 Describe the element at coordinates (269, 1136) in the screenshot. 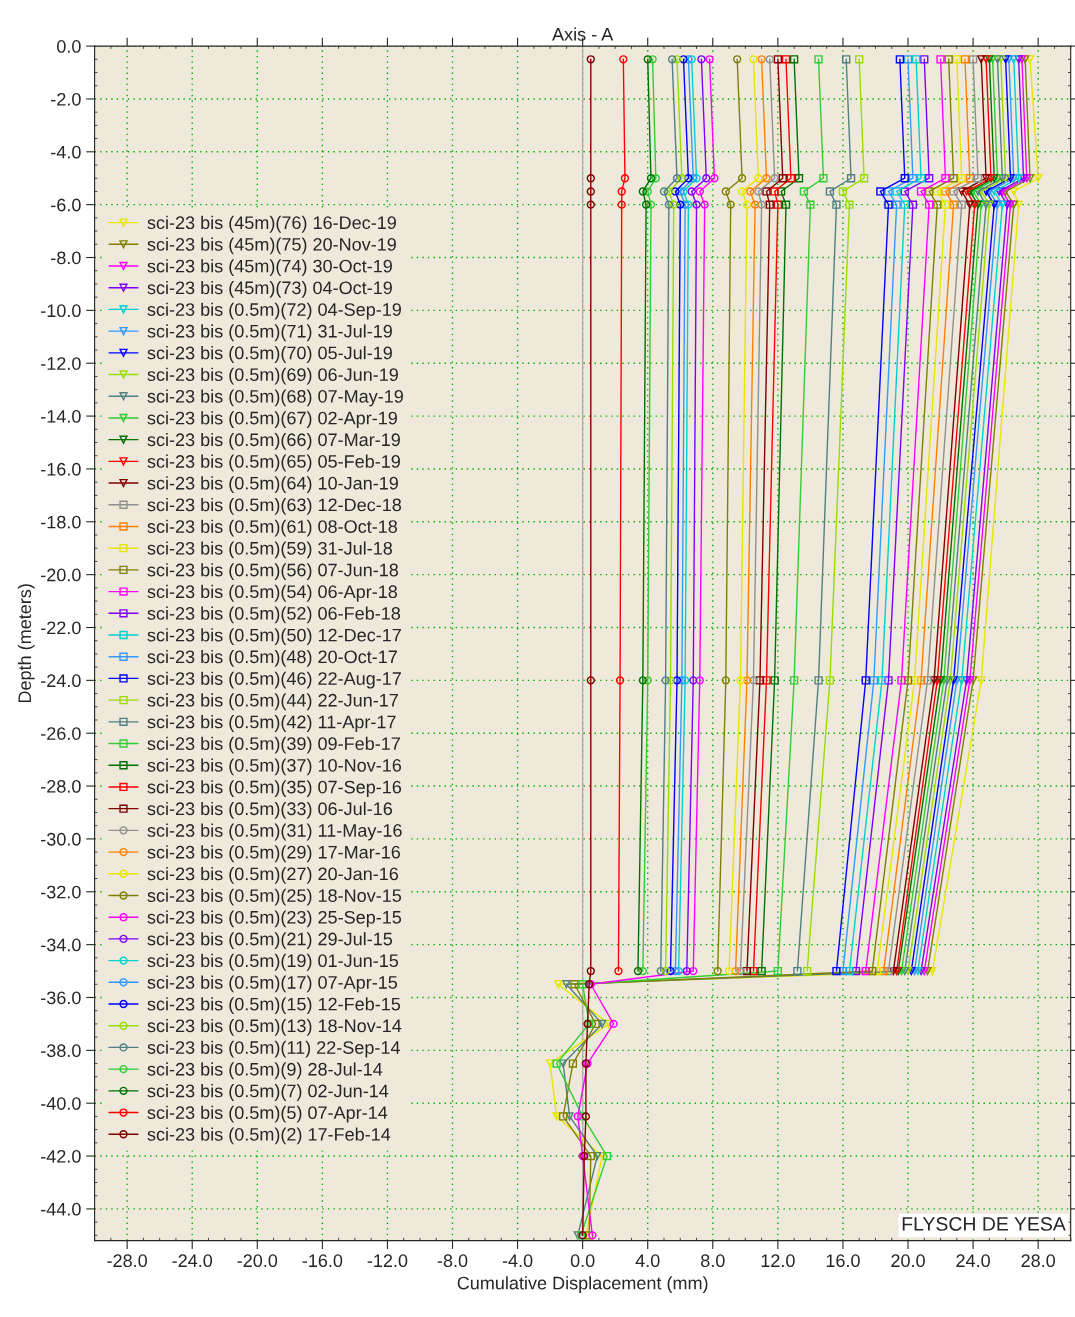

I see `legend-label: sci-23 bis (0.5m)(2) 17-Feb-14` at that location.